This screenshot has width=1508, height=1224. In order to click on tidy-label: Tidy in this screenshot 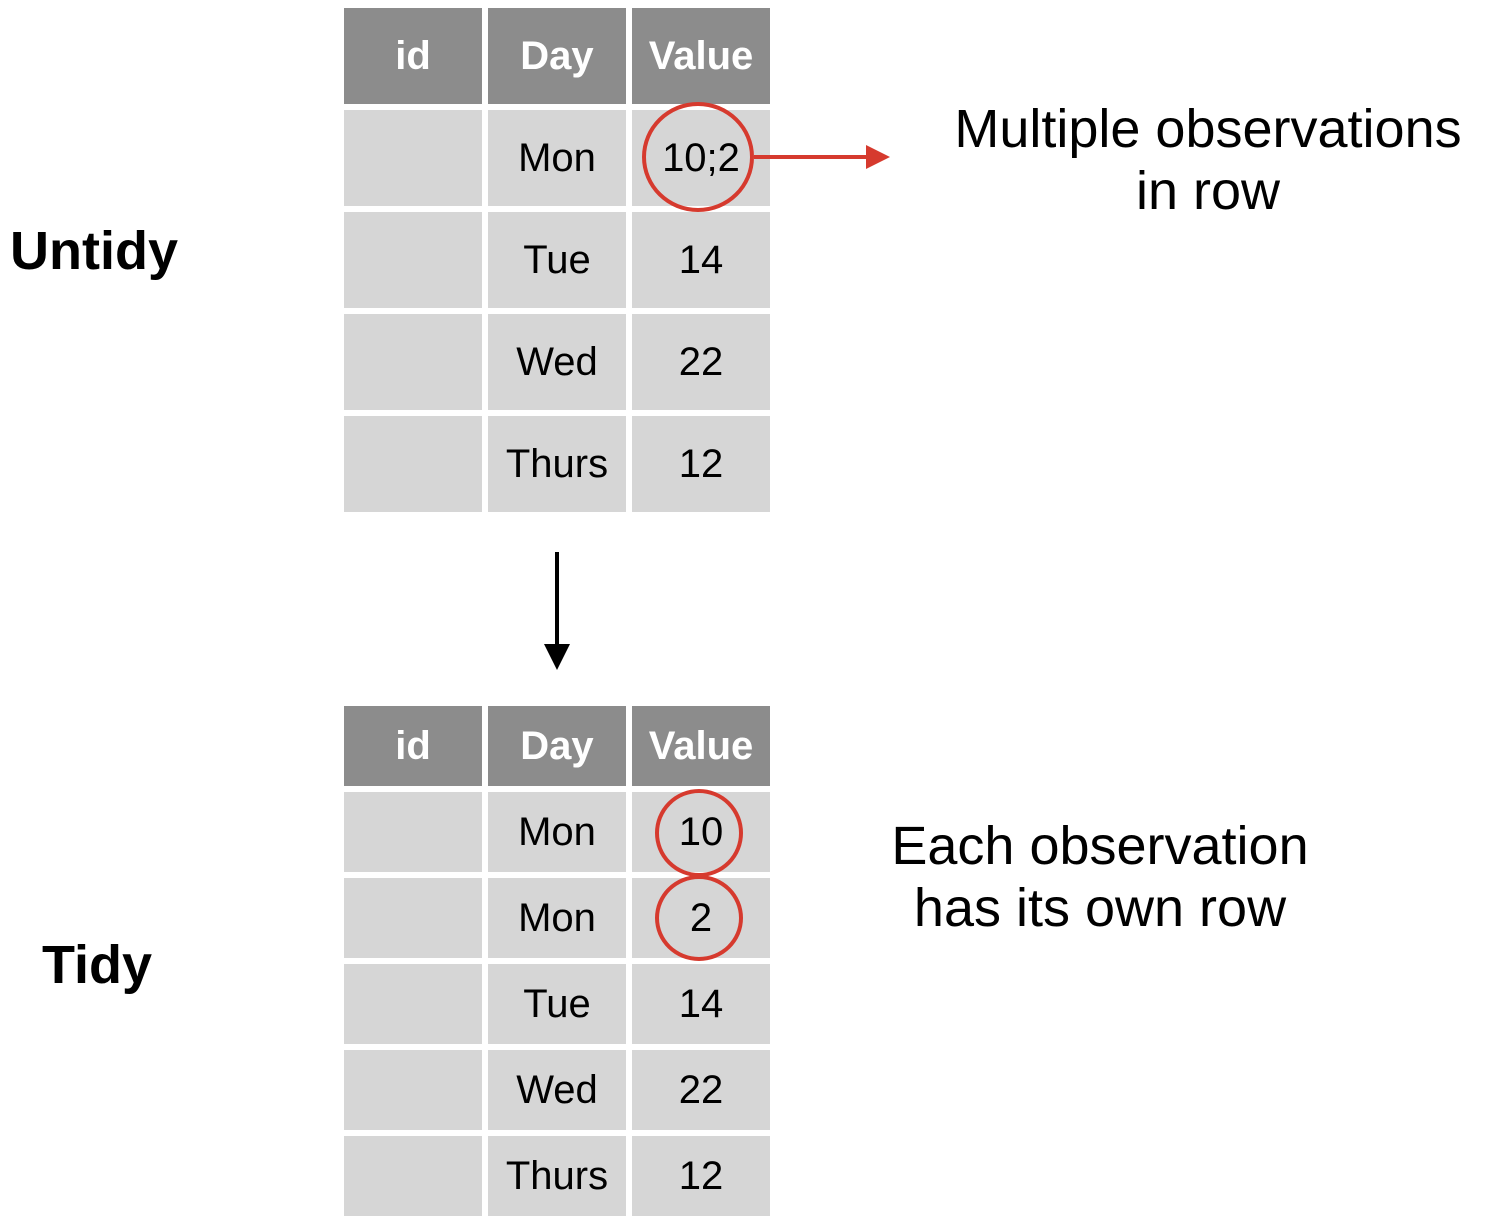, I will do `click(97, 965)`.